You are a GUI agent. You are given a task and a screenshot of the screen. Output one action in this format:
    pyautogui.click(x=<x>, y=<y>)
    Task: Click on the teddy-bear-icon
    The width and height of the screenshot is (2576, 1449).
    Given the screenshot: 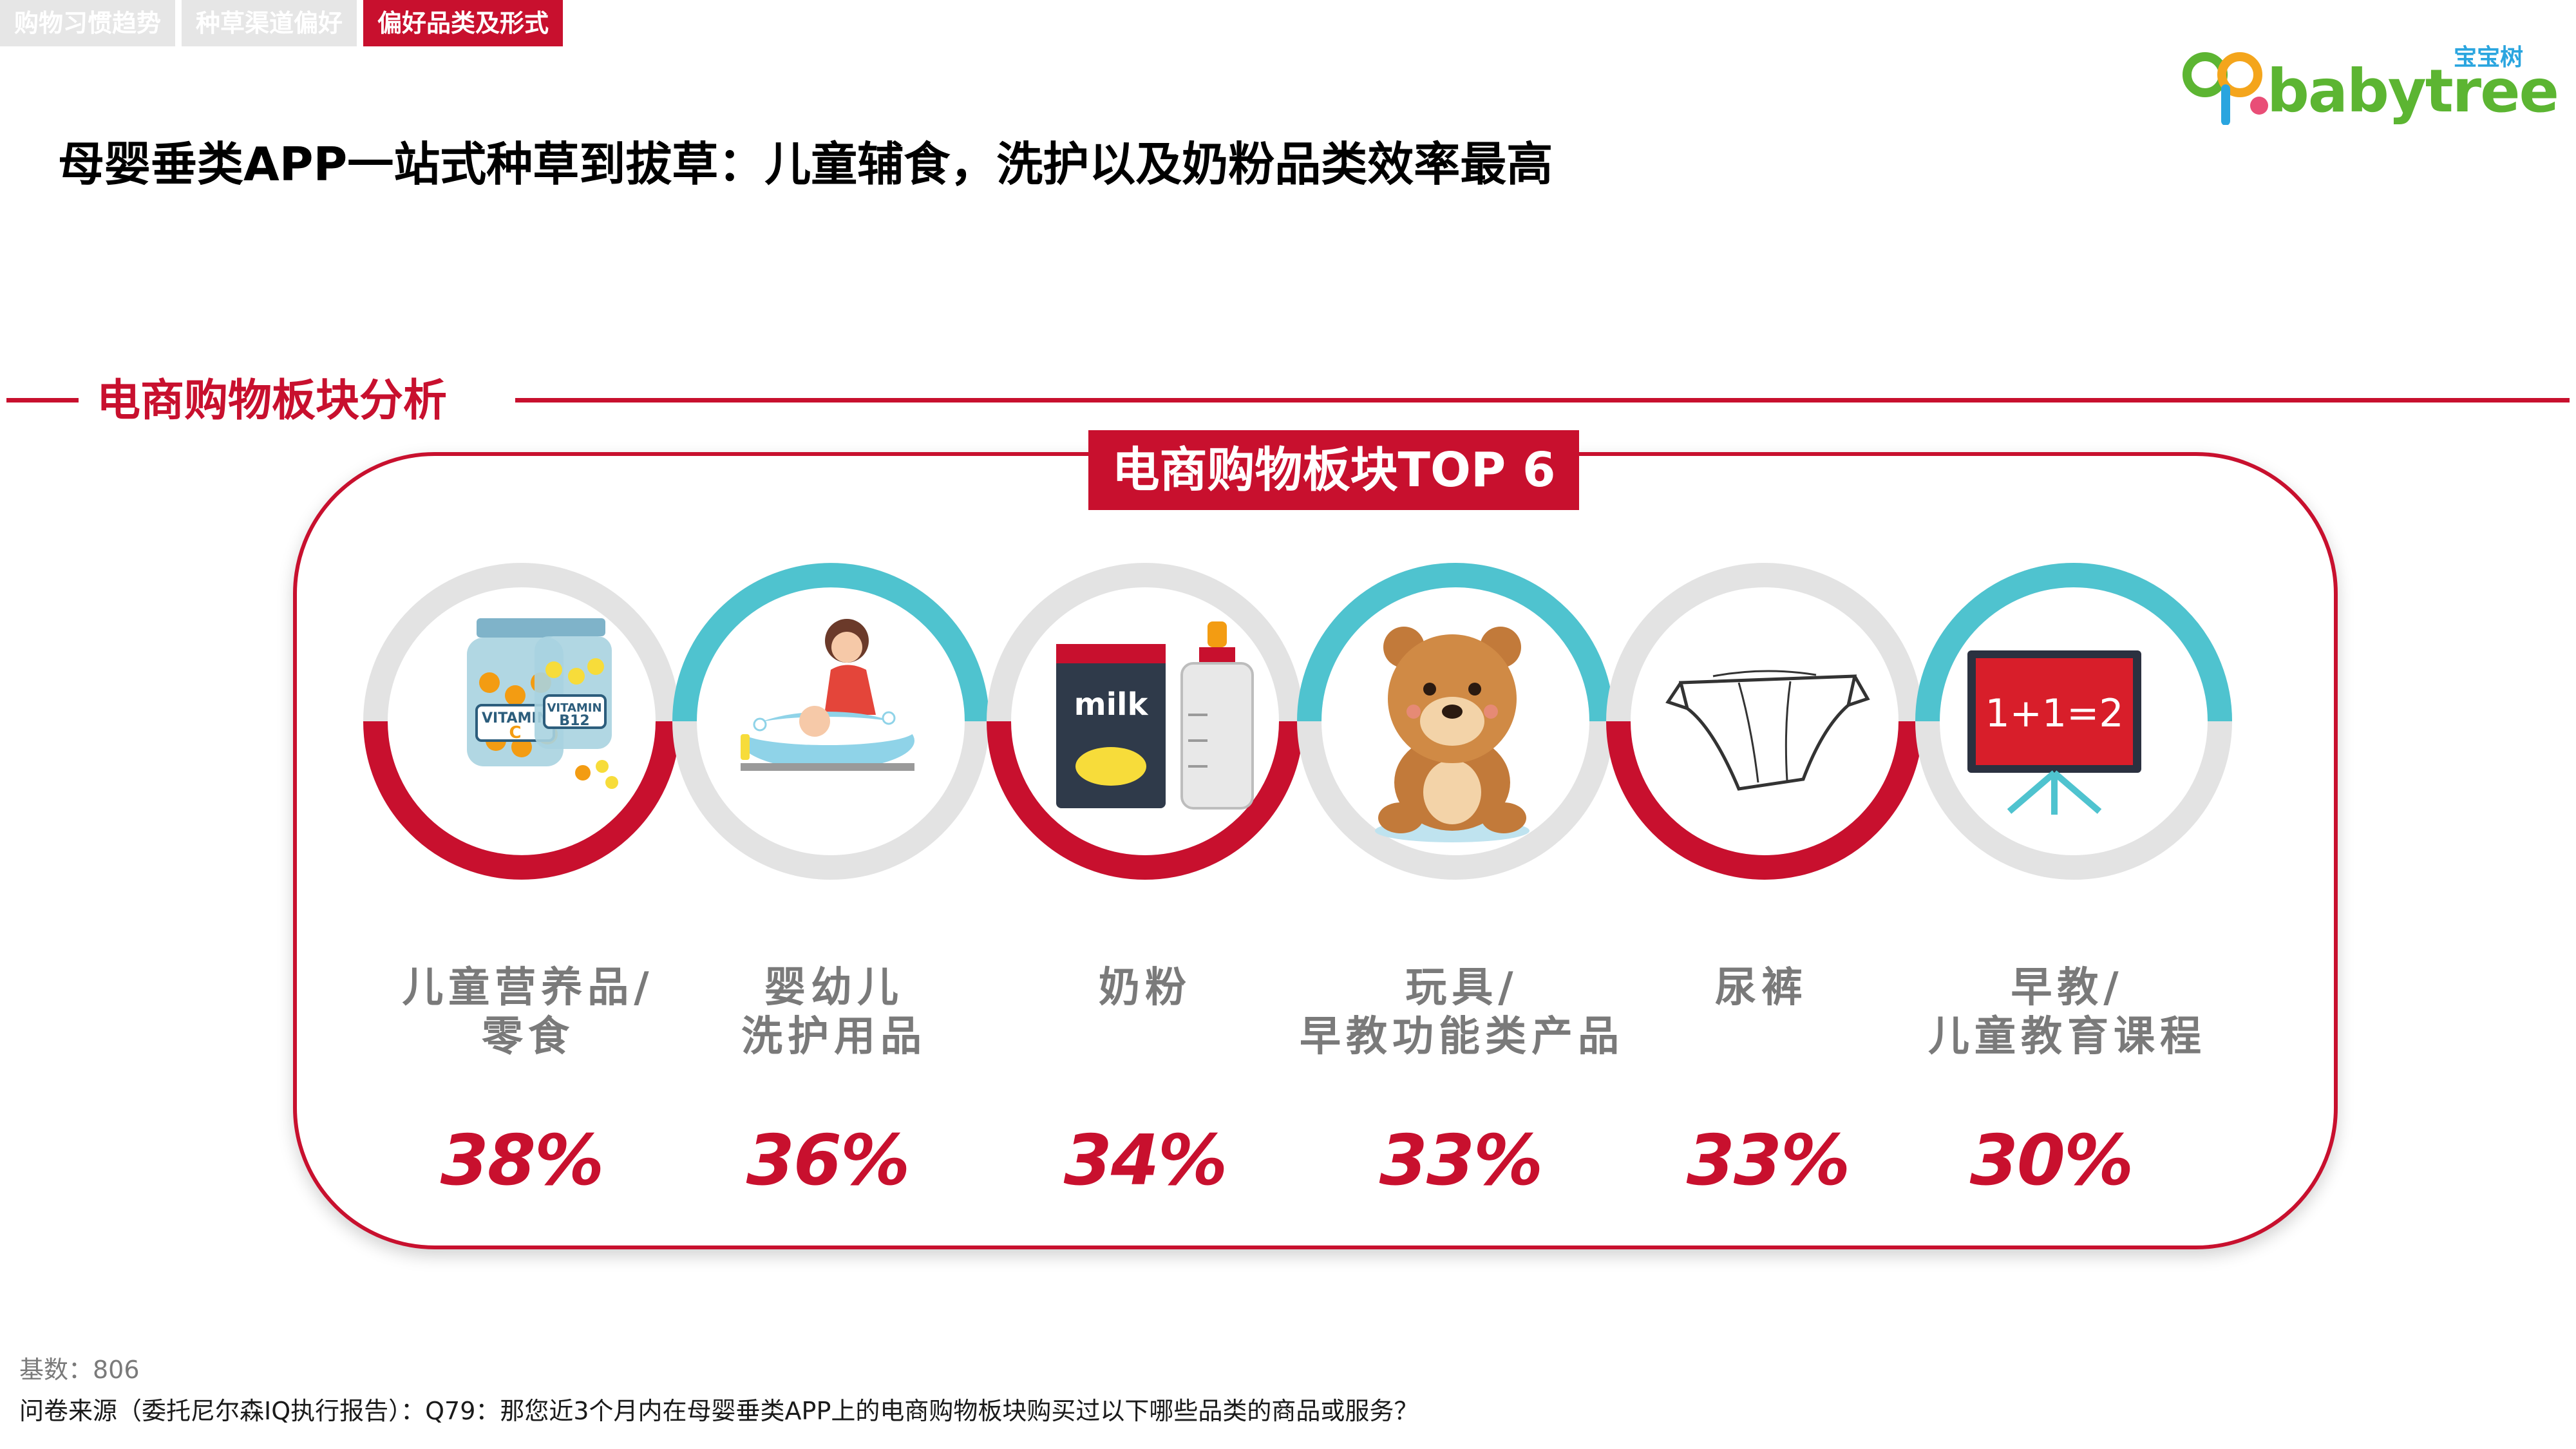 What is the action you would take?
    pyautogui.click(x=1452, y=734)
    